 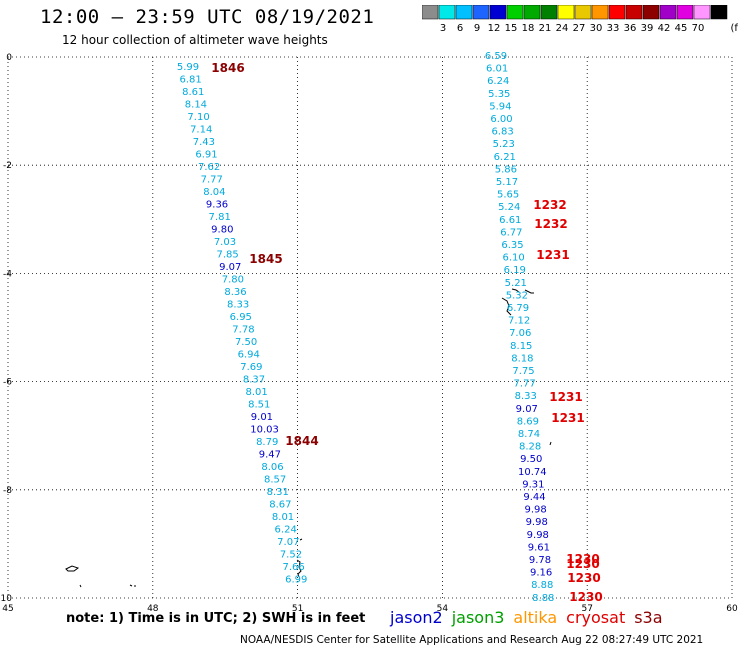 What do you see at coordinates (477, 28) in the screenshot?
I see `colorbar-label: 9` at bounding box center [477, 28].